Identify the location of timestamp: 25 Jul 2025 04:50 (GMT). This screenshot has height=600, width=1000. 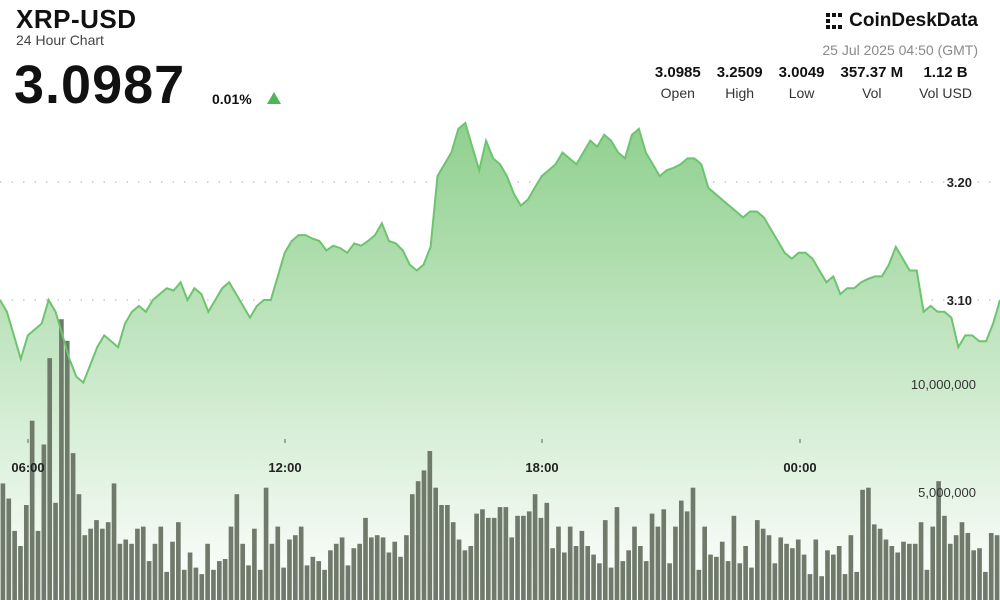
(900, 50).